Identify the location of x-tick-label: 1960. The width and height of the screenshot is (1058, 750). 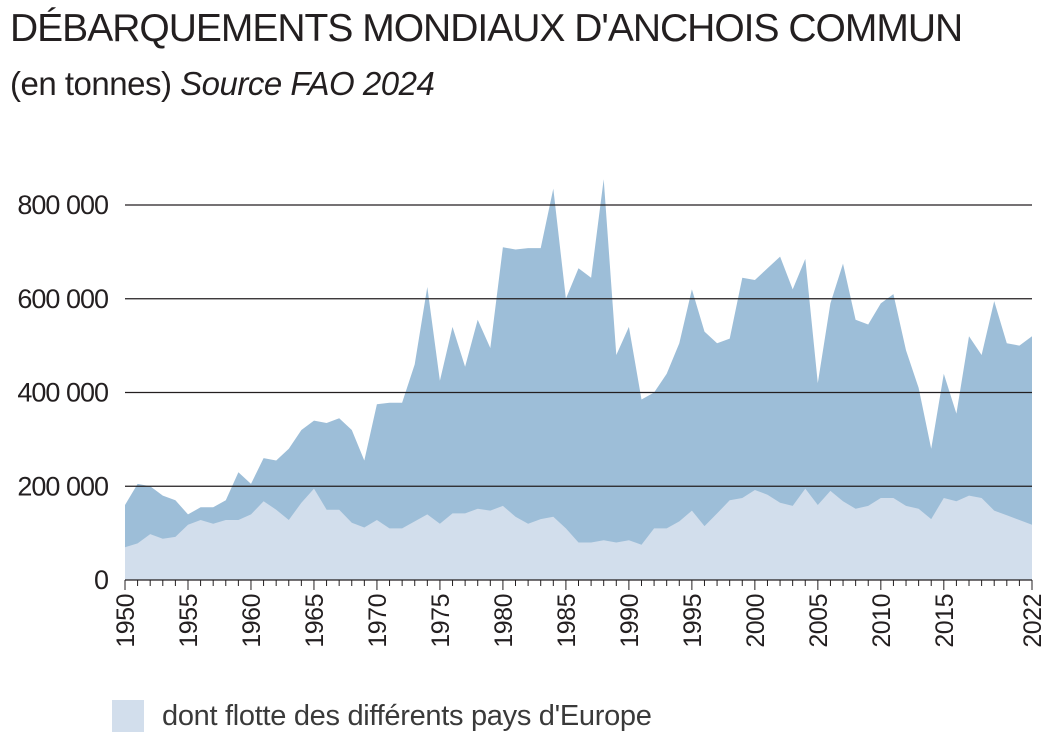
(252, 621).